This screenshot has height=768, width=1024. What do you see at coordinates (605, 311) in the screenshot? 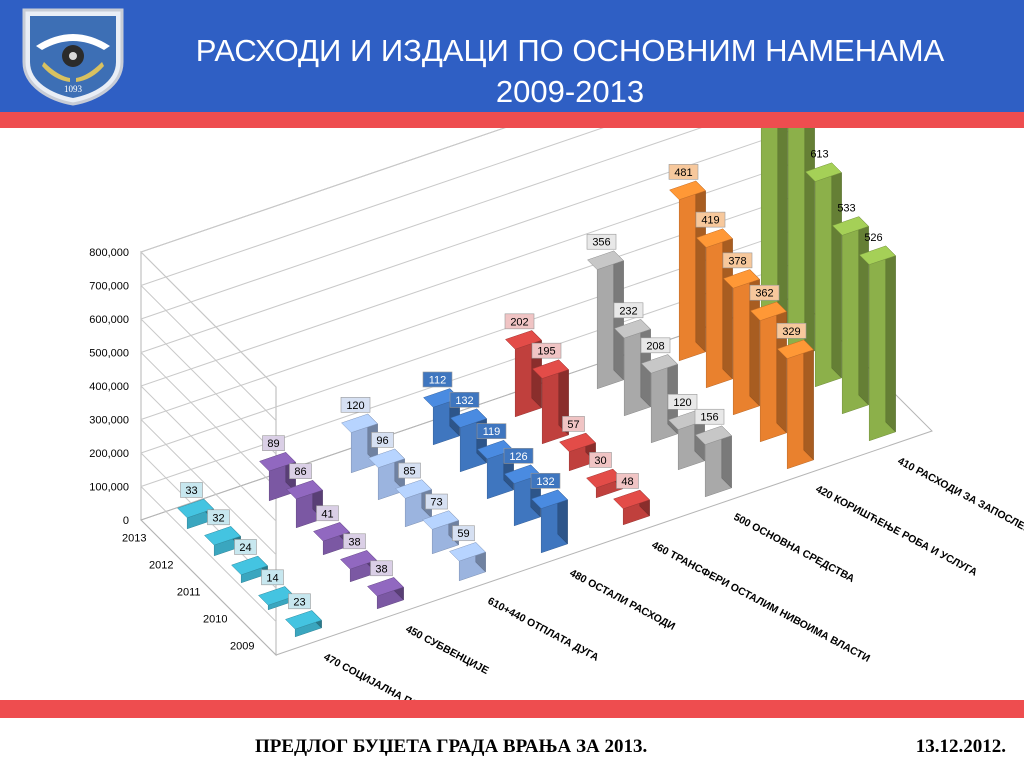
I see `bar-5-0: 356` at bounding box center [605, 311].